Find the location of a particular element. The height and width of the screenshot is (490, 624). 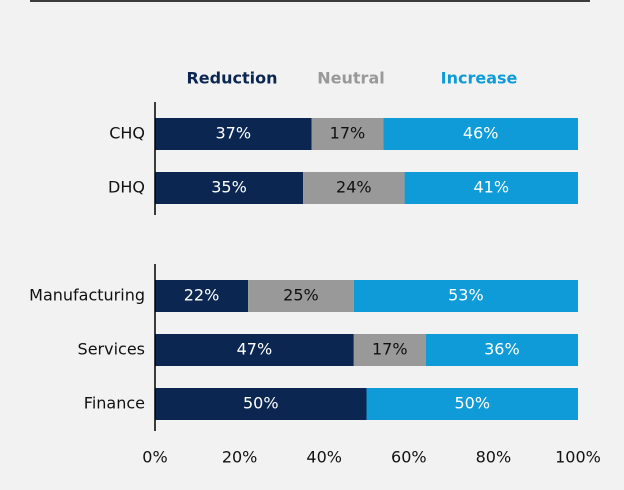

bar-label: 47% is located at coordinates (255, 349).